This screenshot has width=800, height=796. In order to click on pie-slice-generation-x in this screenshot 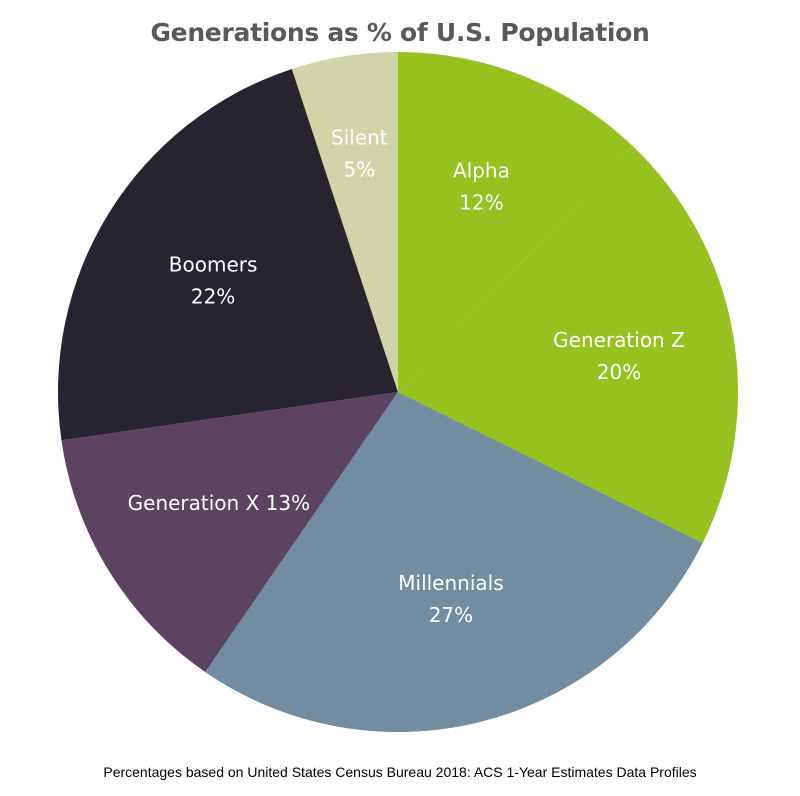, I will do `click(230, 532)`.